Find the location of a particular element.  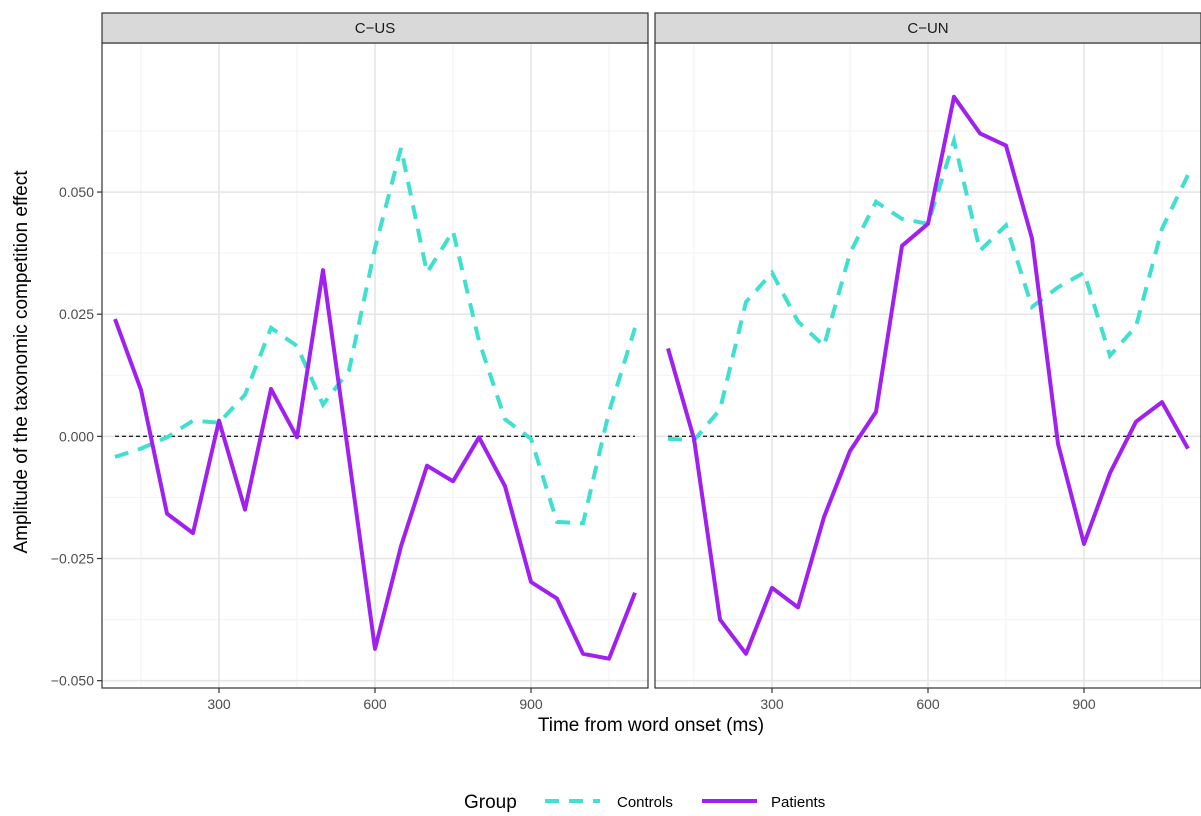

x-axis-title: Time from word onset (ms) is located at coordinates (651, 725).